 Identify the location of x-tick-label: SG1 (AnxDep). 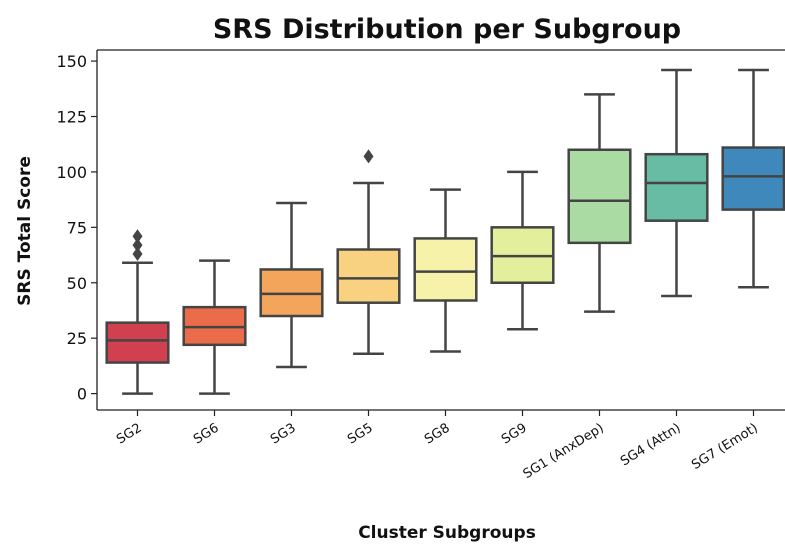
(564, 451).